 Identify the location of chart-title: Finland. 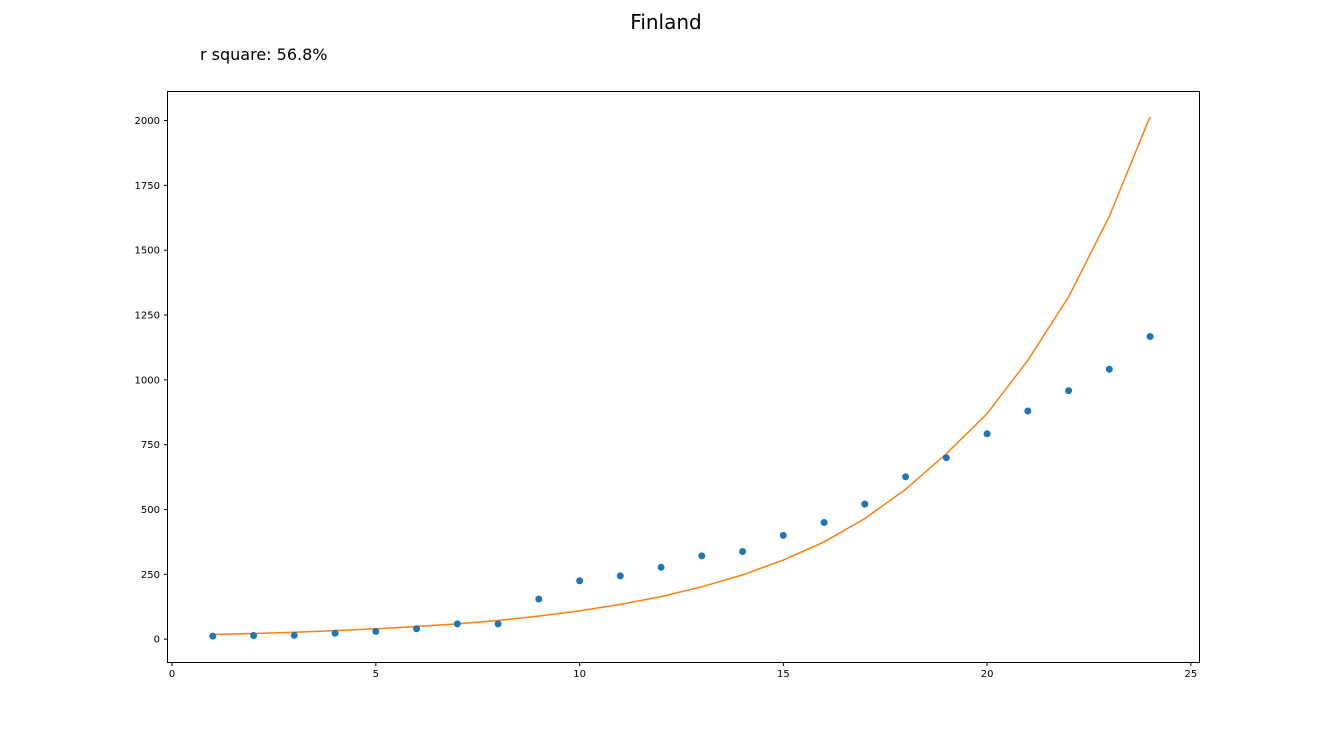
(666, 22).